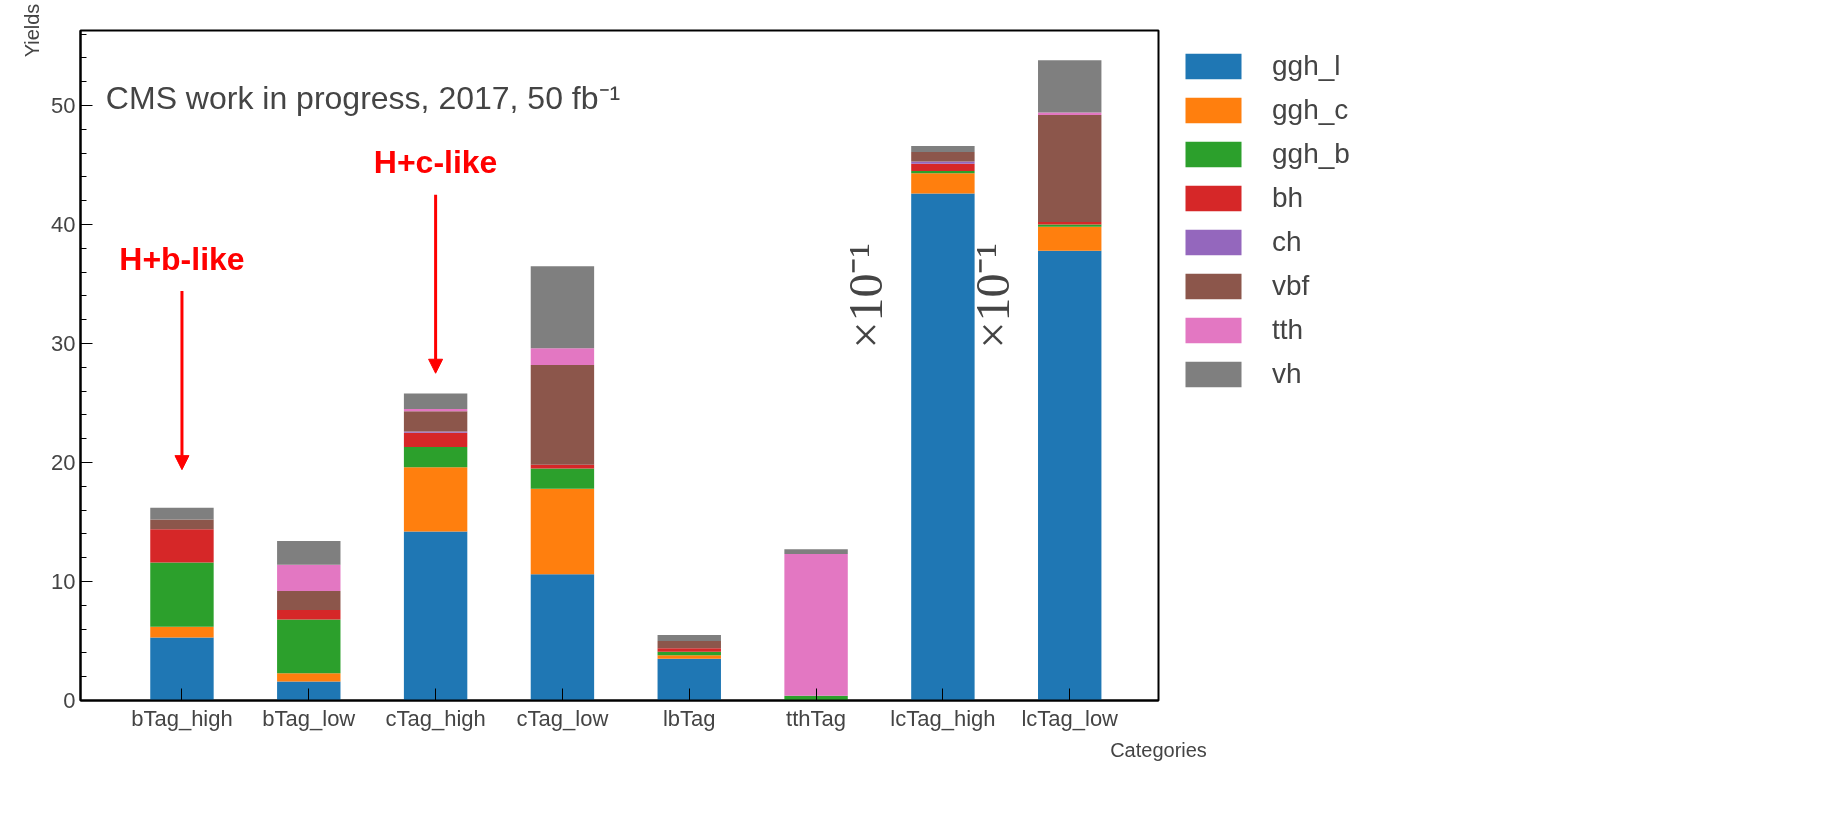  Describe the element at coordinates (1158, 749) in the screenshot. I see `x-axis-title: Categories` at that location.